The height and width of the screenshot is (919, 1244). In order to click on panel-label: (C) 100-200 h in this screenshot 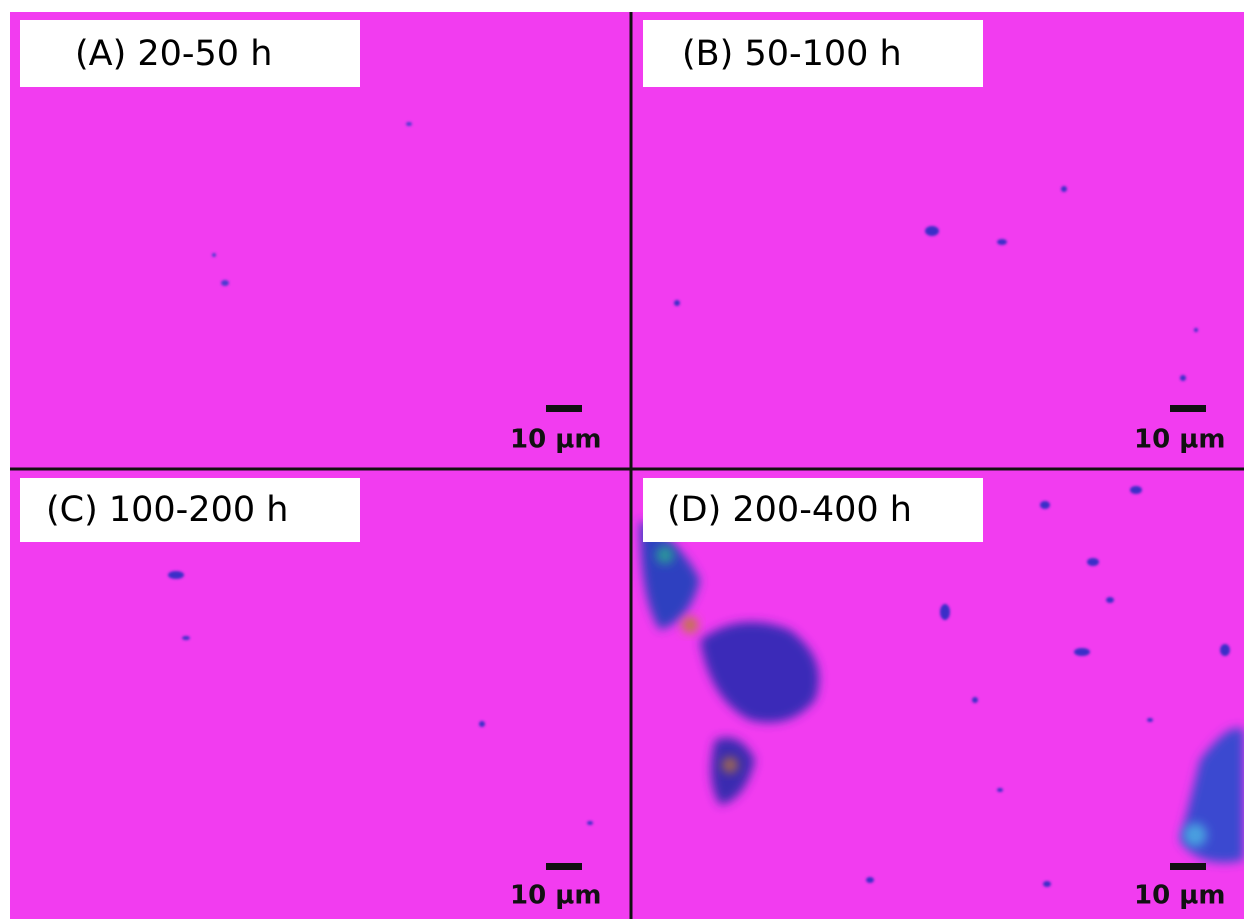, I will do `click(167, 510)`.